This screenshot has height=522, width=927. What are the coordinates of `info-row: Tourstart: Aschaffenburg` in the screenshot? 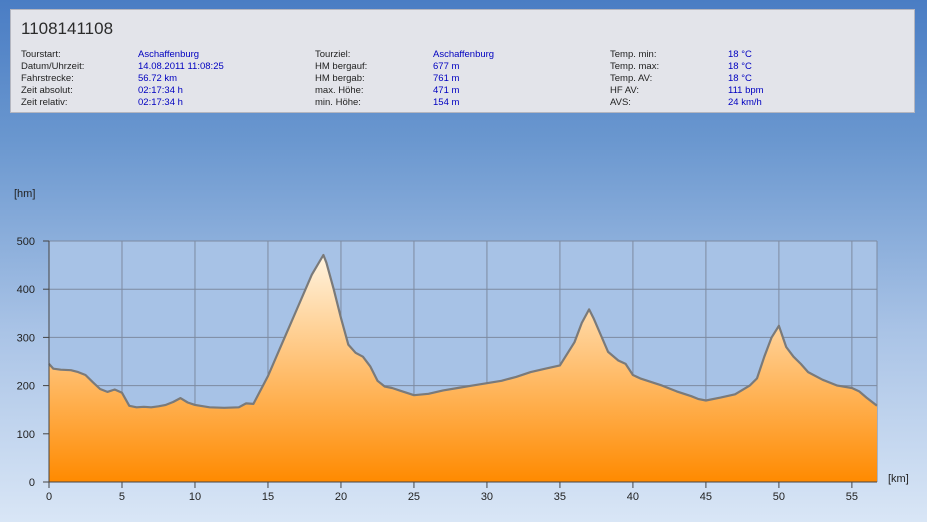 It's located at (151, 55).